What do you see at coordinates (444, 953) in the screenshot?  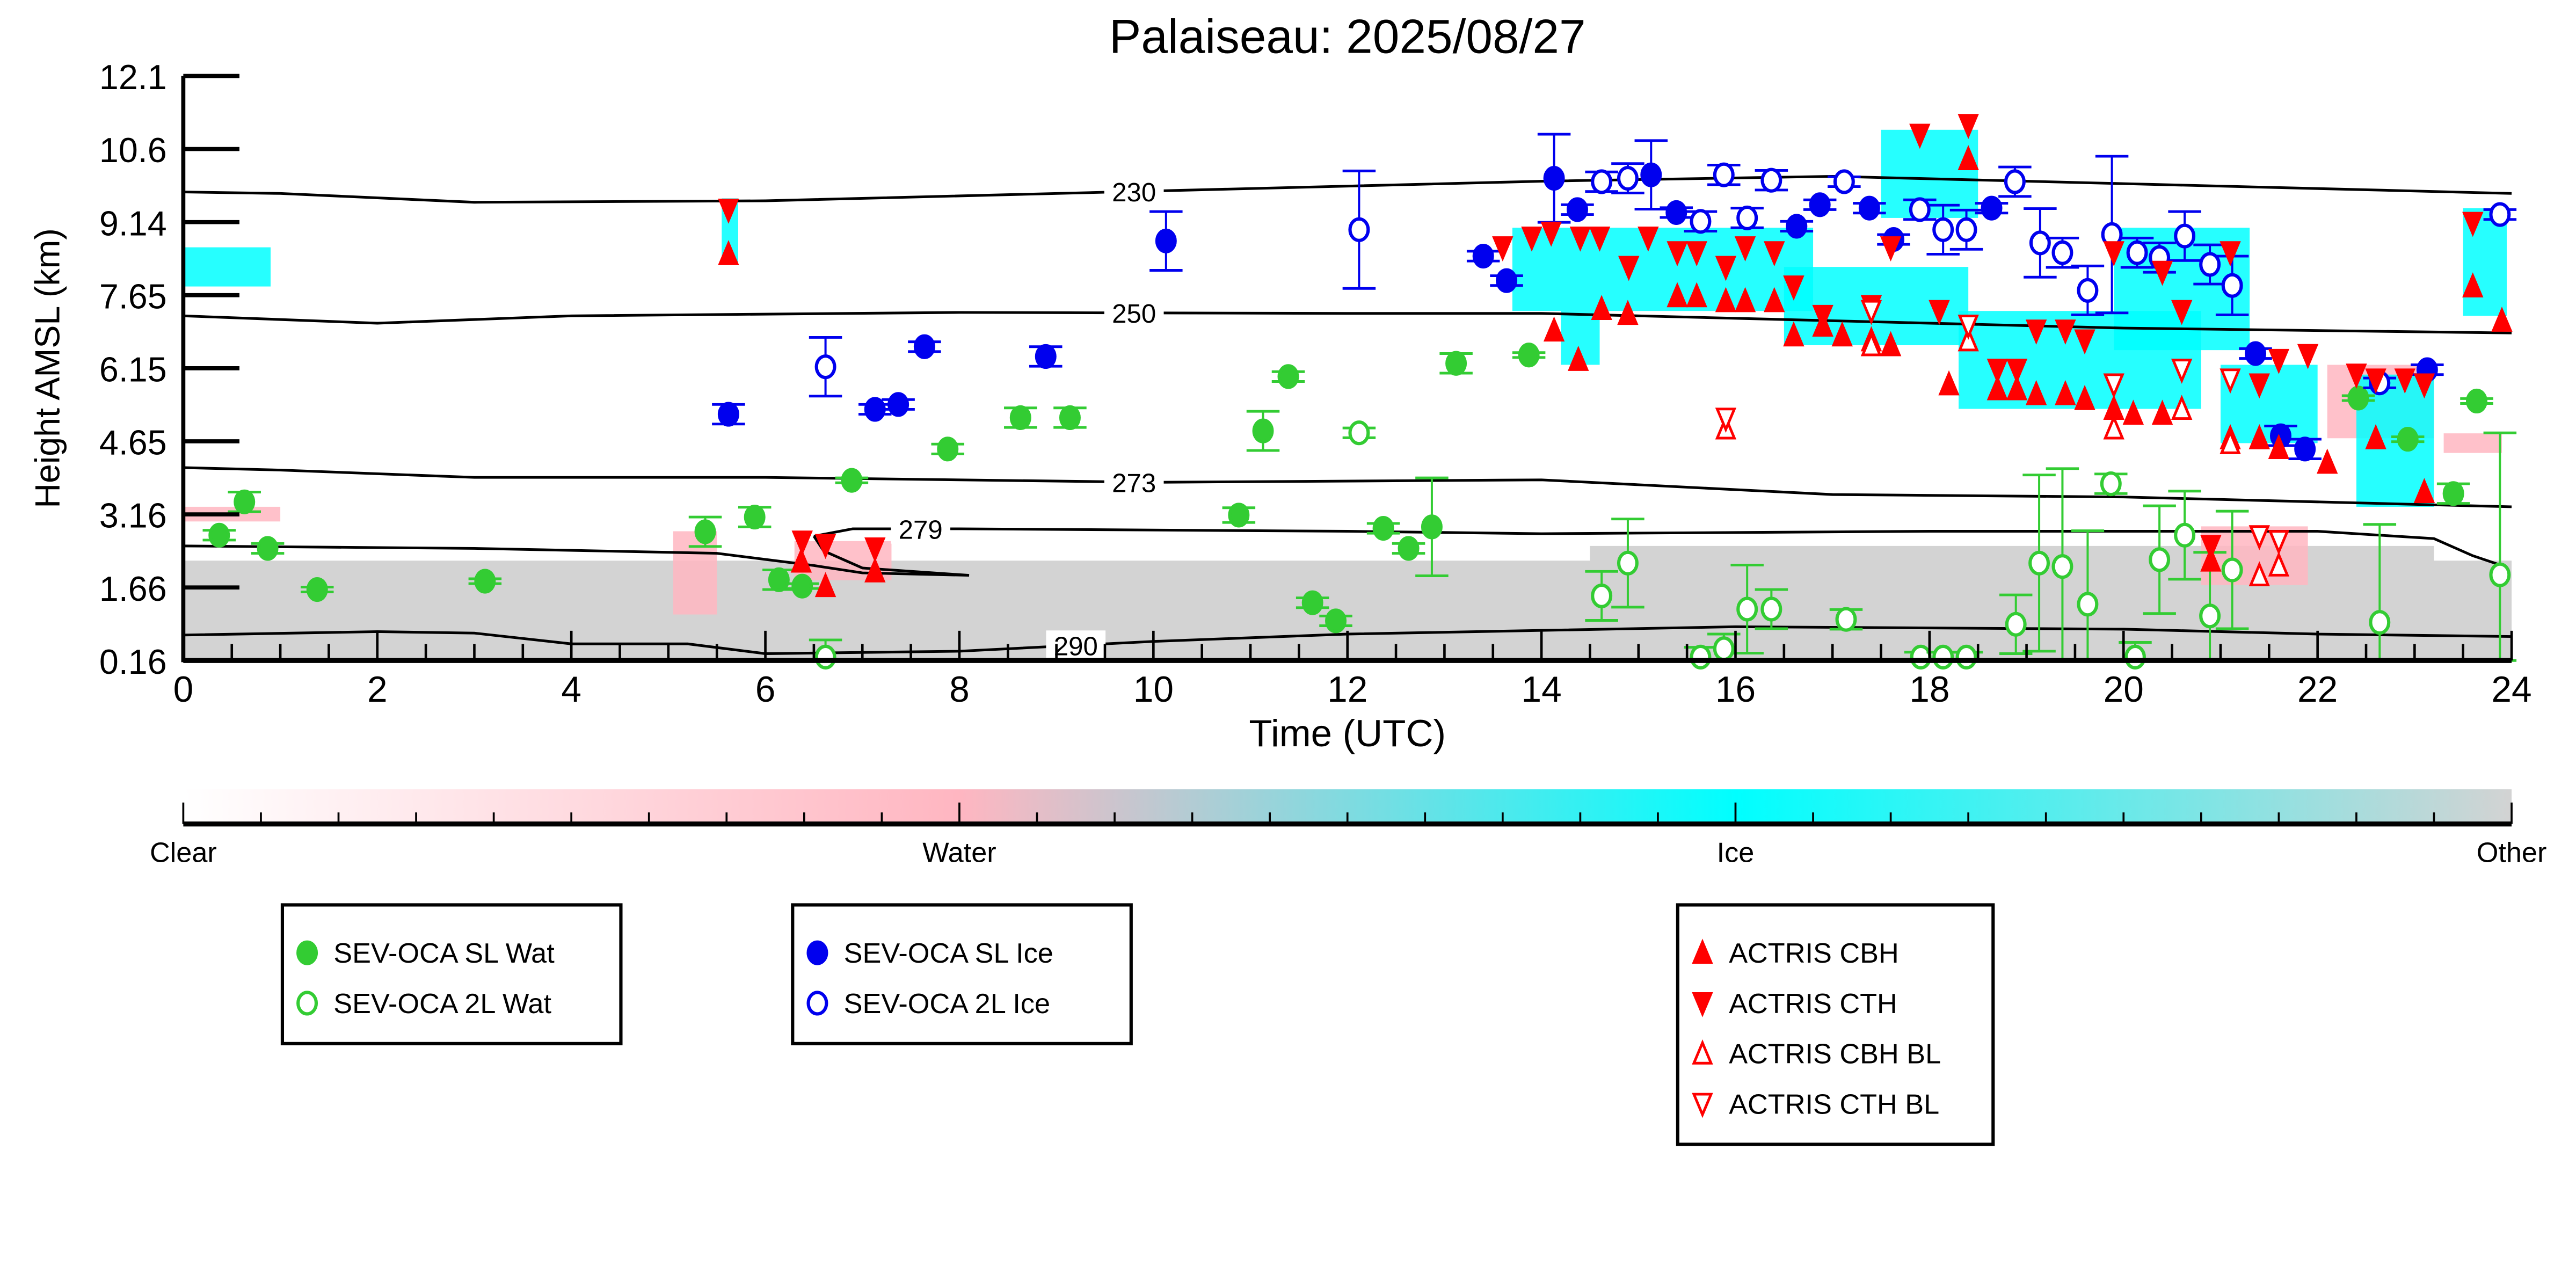 I see `legend-label: SEV-OCA SL Wat` at bounding box center [444, 953].